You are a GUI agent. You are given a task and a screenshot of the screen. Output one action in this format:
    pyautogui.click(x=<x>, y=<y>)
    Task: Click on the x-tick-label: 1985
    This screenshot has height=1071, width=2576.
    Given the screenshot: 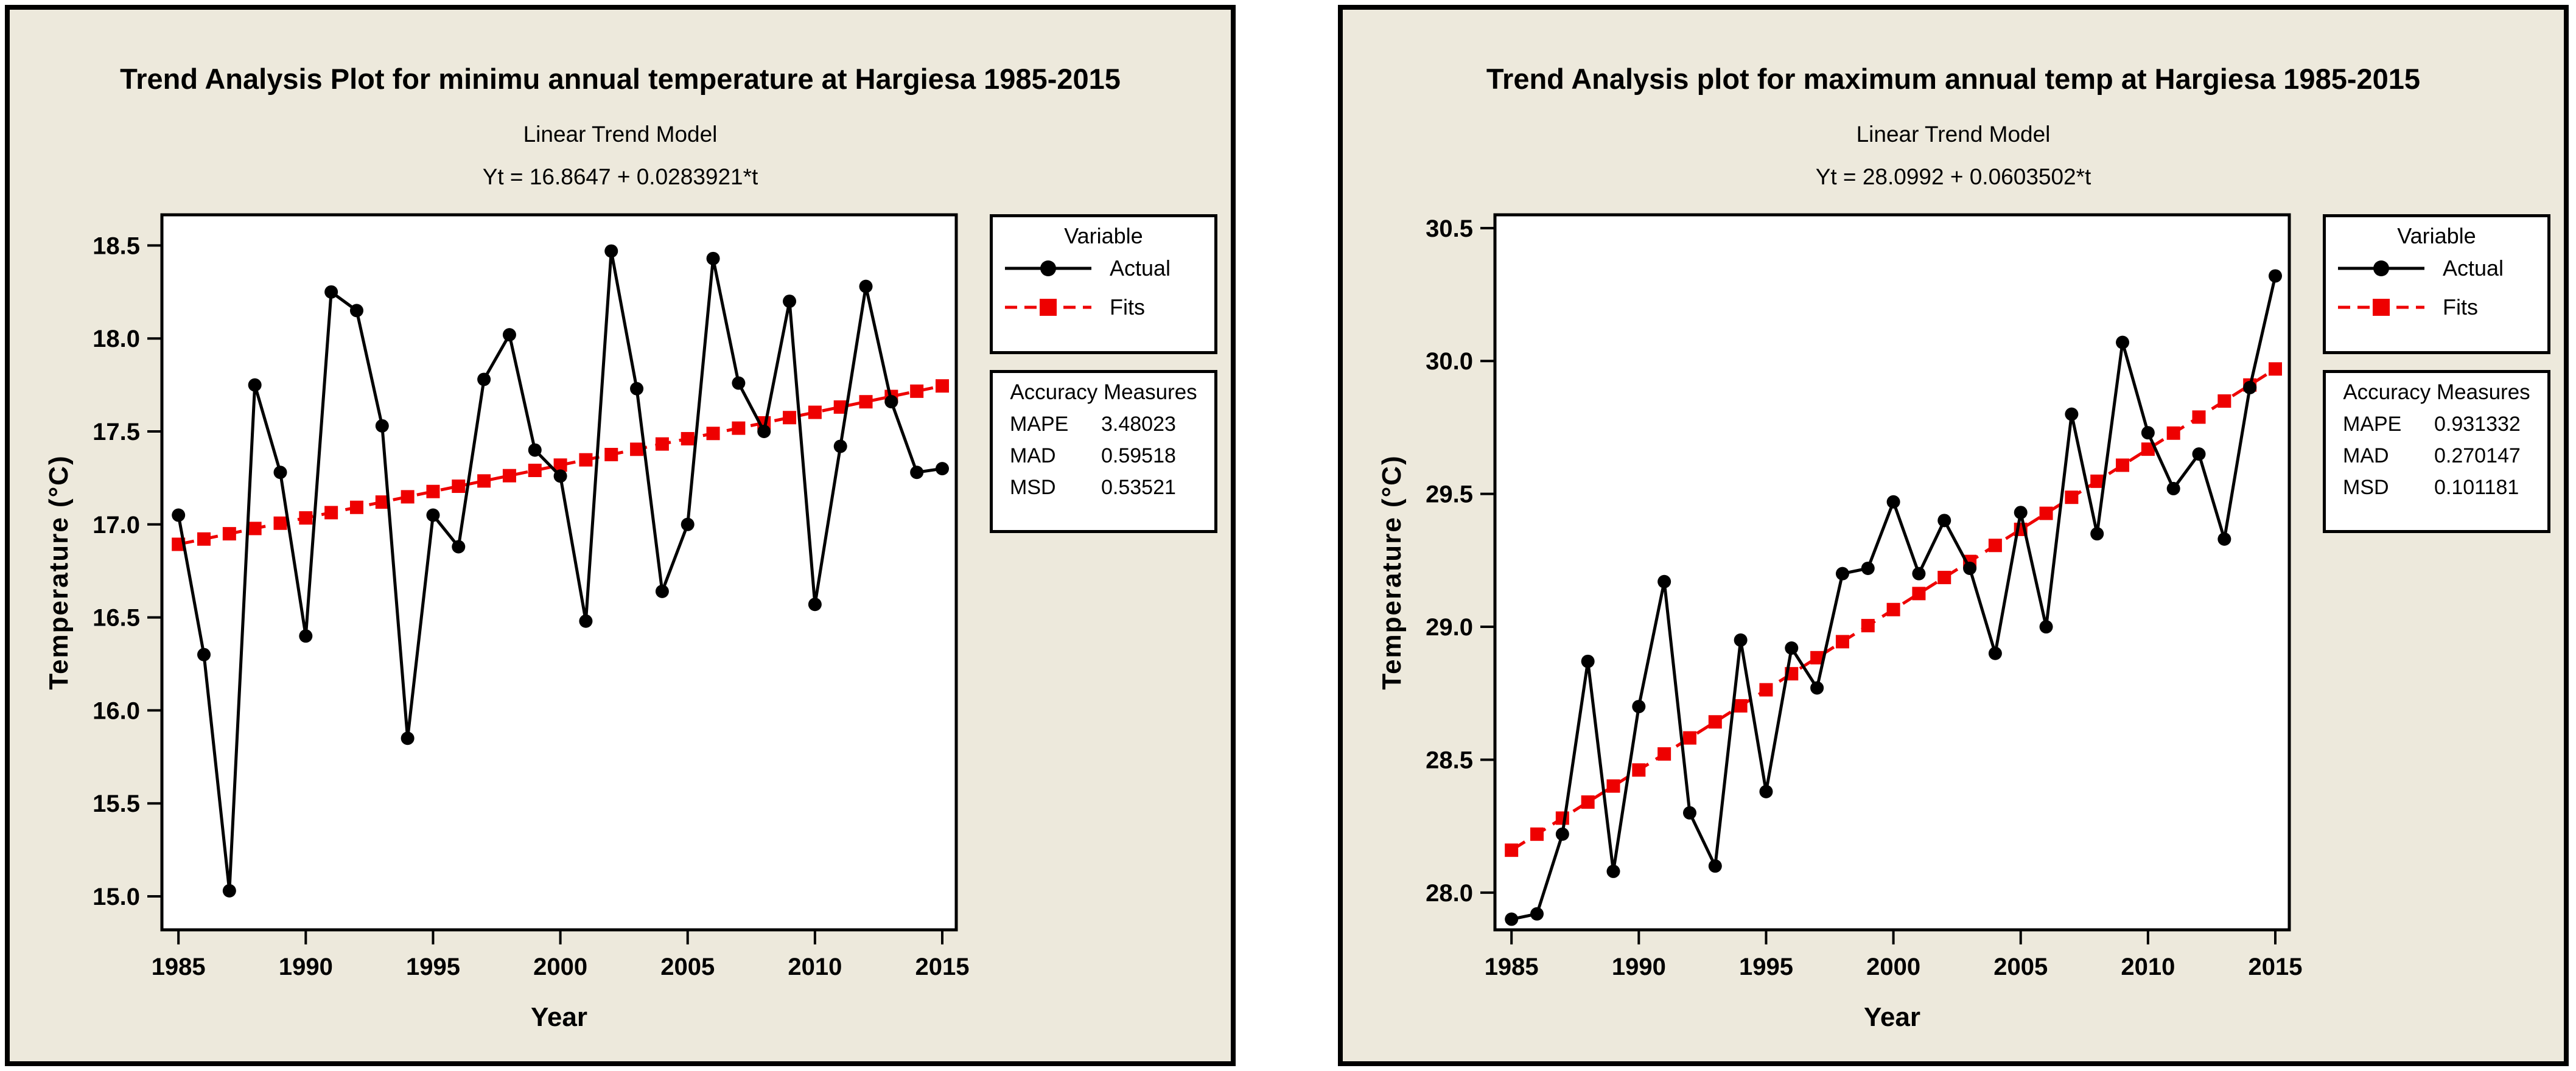 What is the action you would take?
    pyautogui.click(x=1512, y=967)
    